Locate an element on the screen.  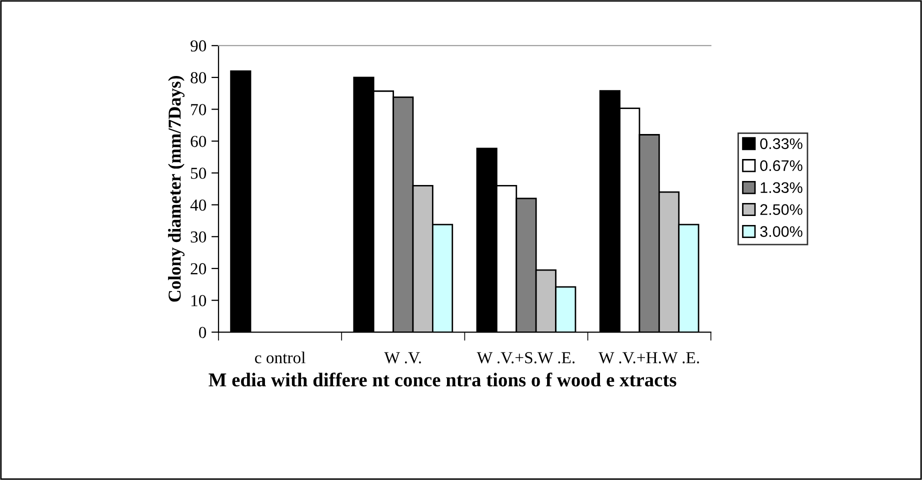
y-tick-label: 90 is located at coordinates (198, 46).